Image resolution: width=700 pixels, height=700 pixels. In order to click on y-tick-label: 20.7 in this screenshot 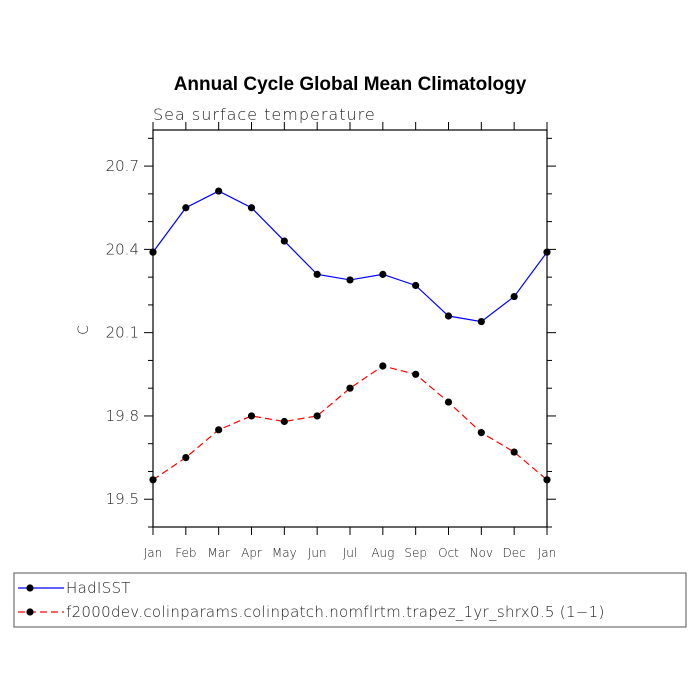, I will do `click(122, 166)`.